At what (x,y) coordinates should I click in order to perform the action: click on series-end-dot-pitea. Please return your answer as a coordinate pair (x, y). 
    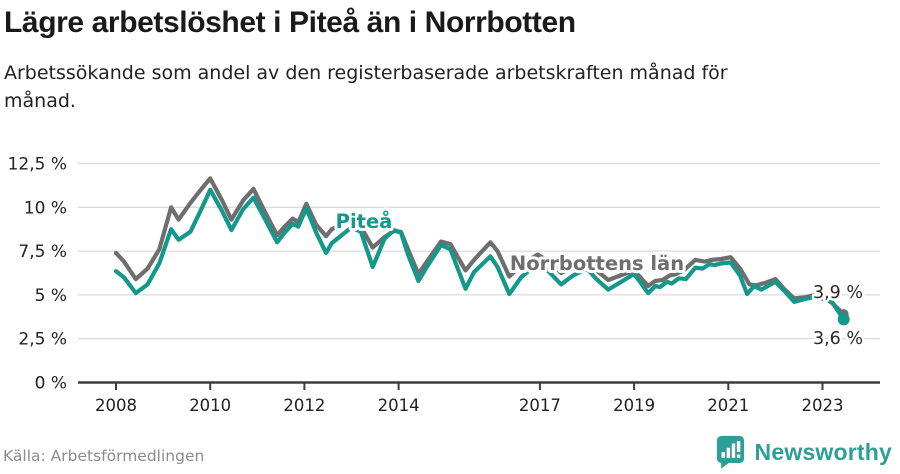
    Looking at the image, I should click on (843, 319).